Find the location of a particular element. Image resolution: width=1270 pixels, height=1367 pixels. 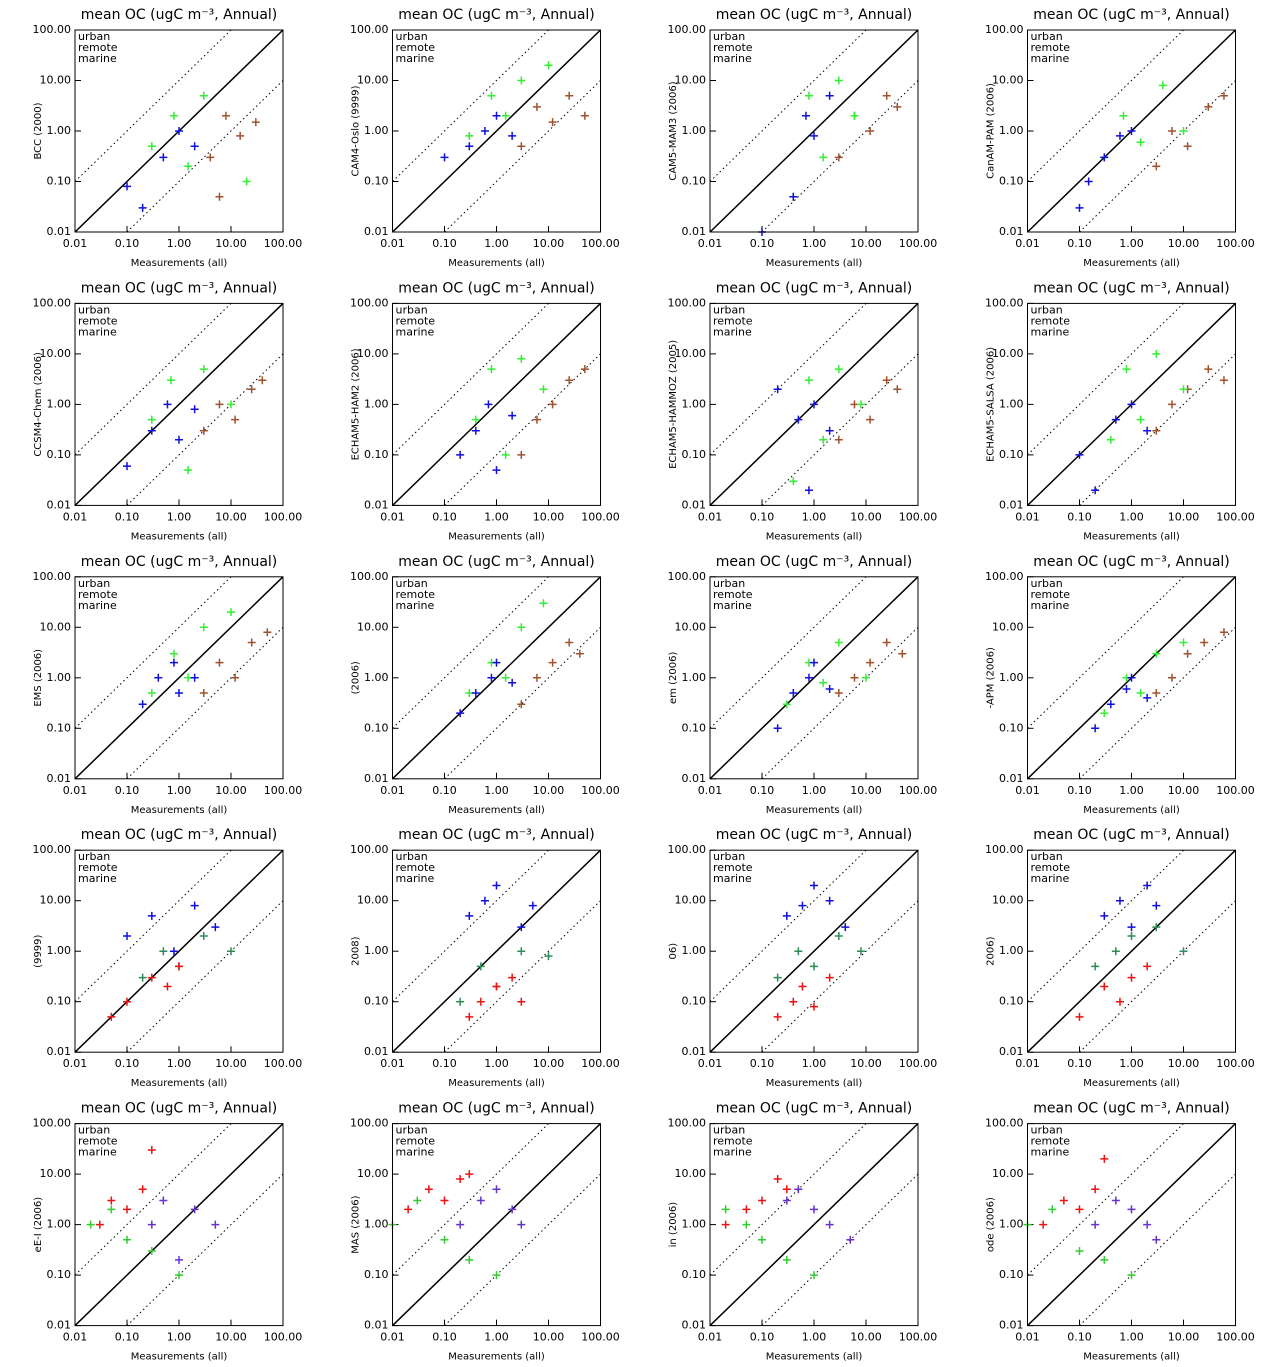

plot-frame is located at coordinates (179, 951).